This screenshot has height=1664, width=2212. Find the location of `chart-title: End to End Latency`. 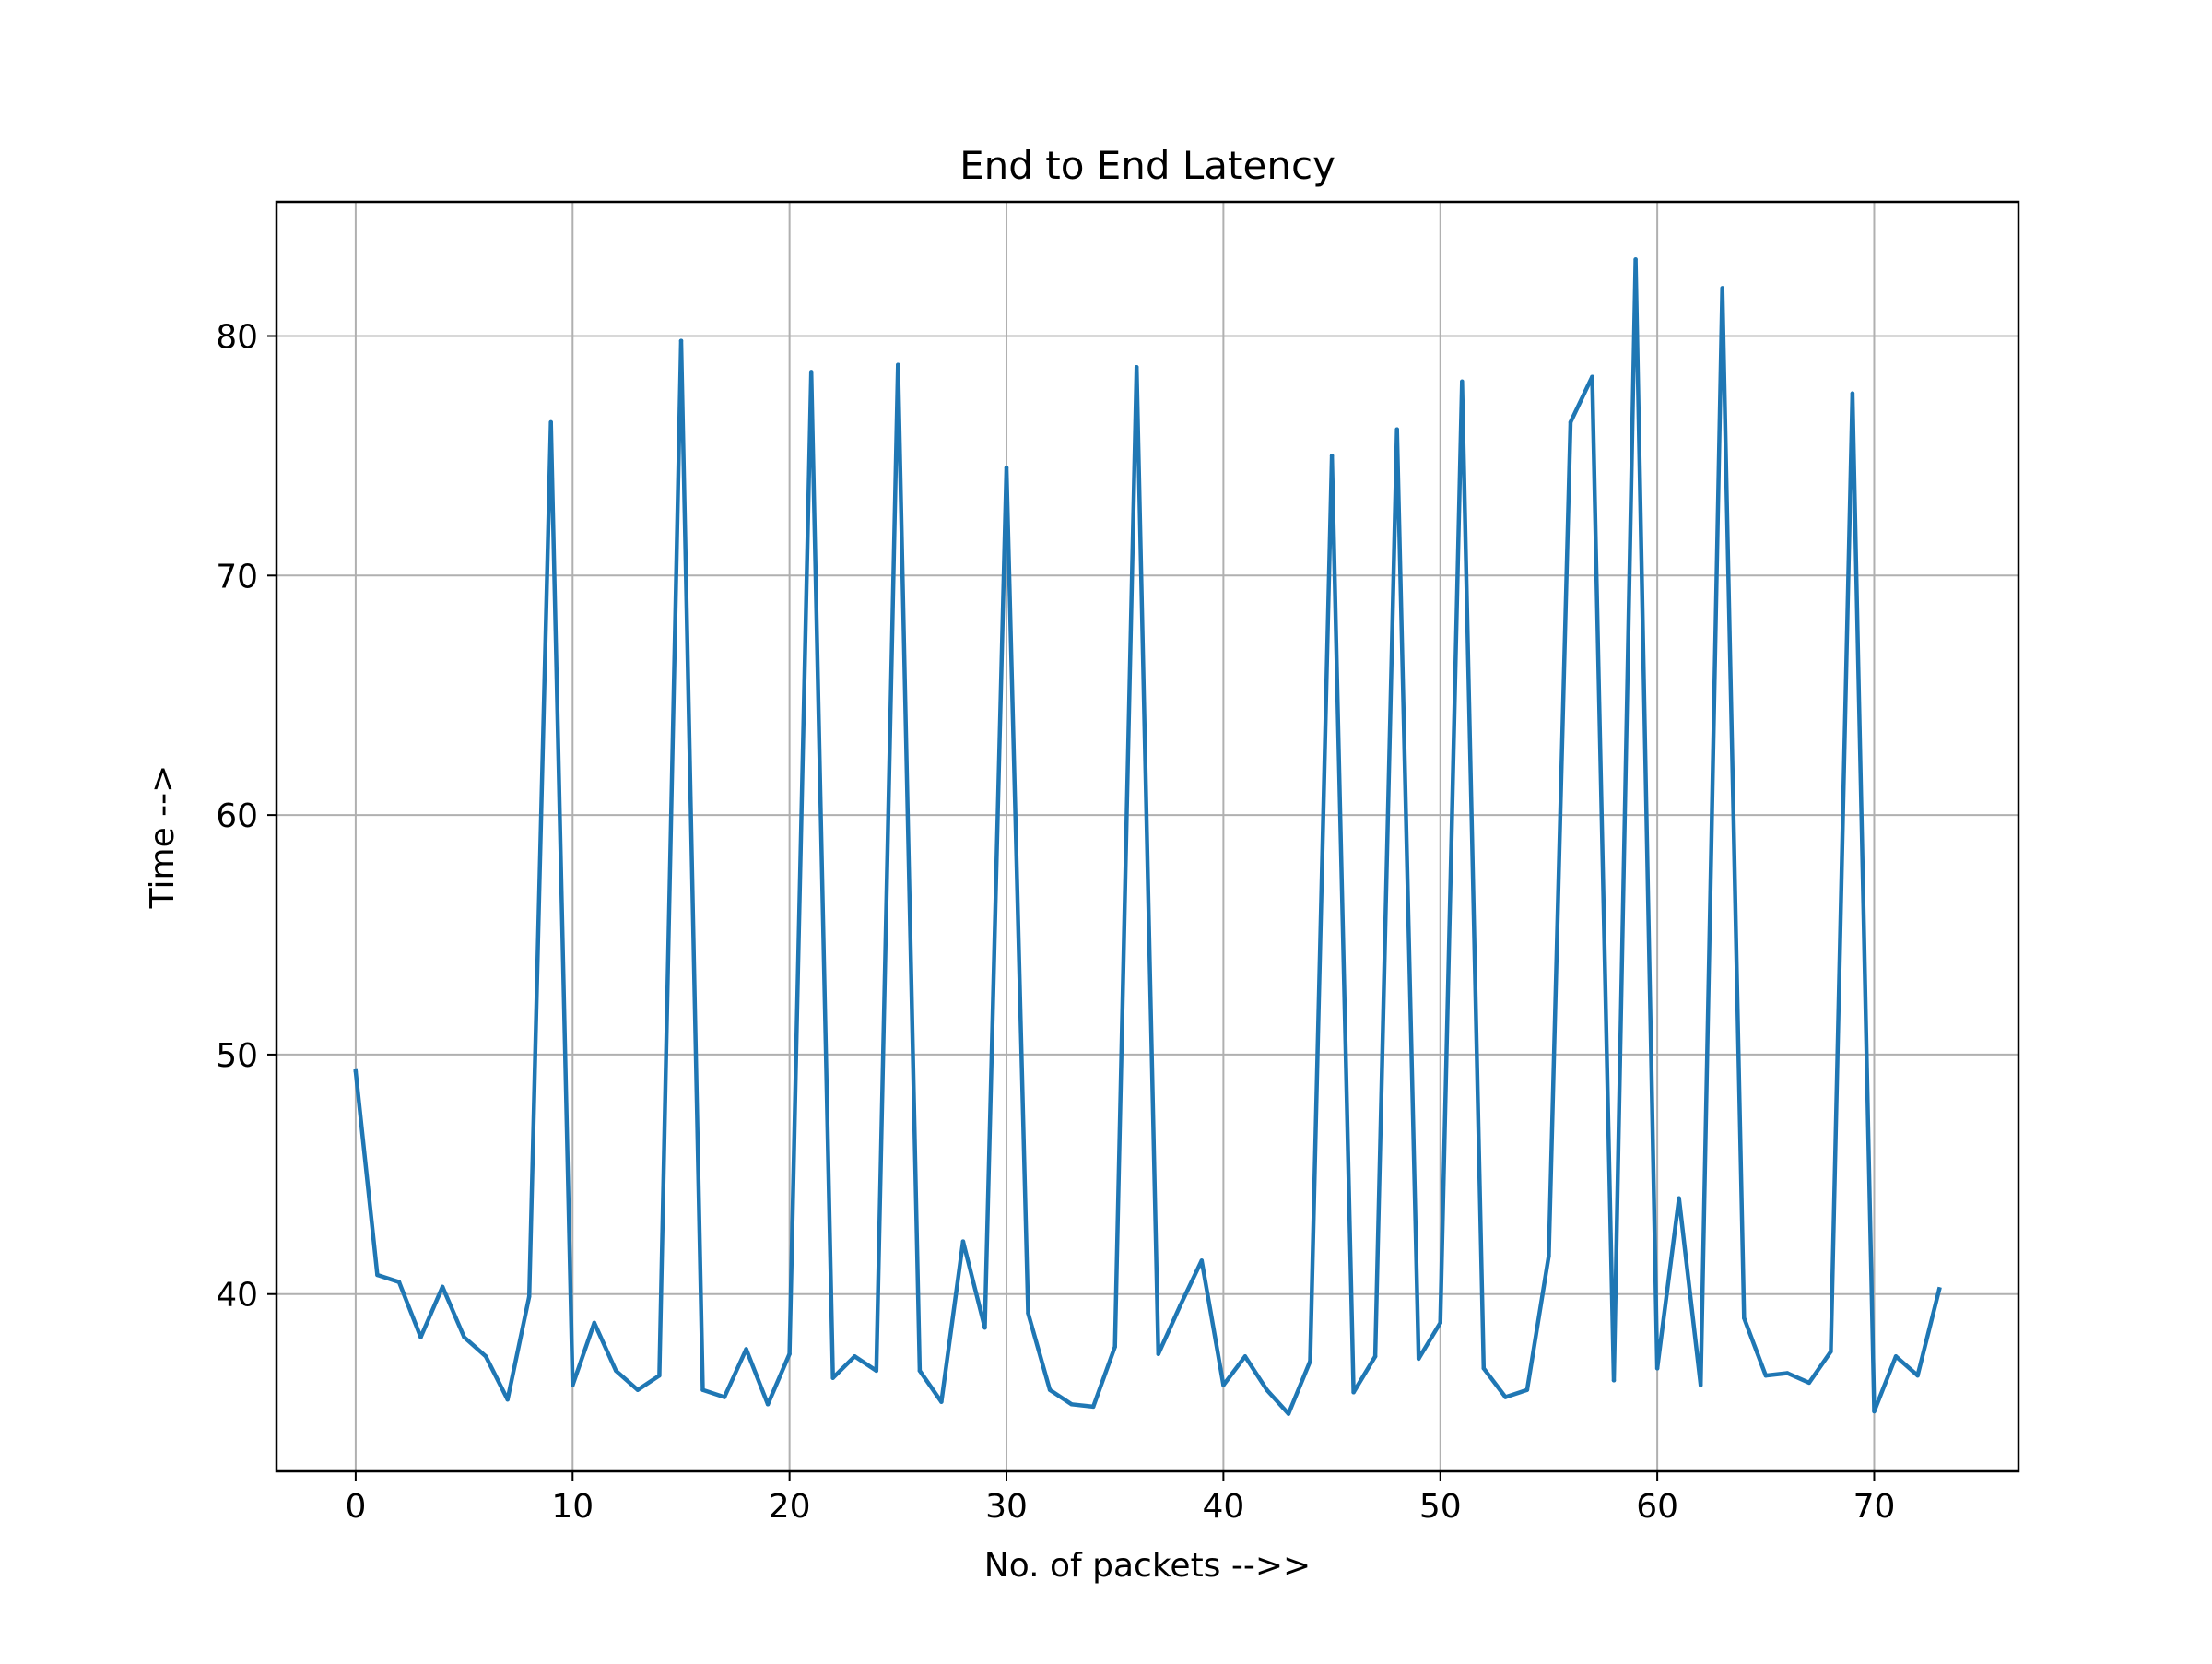

chart-title: End to End Latency is located at coordinates (1147, 165).